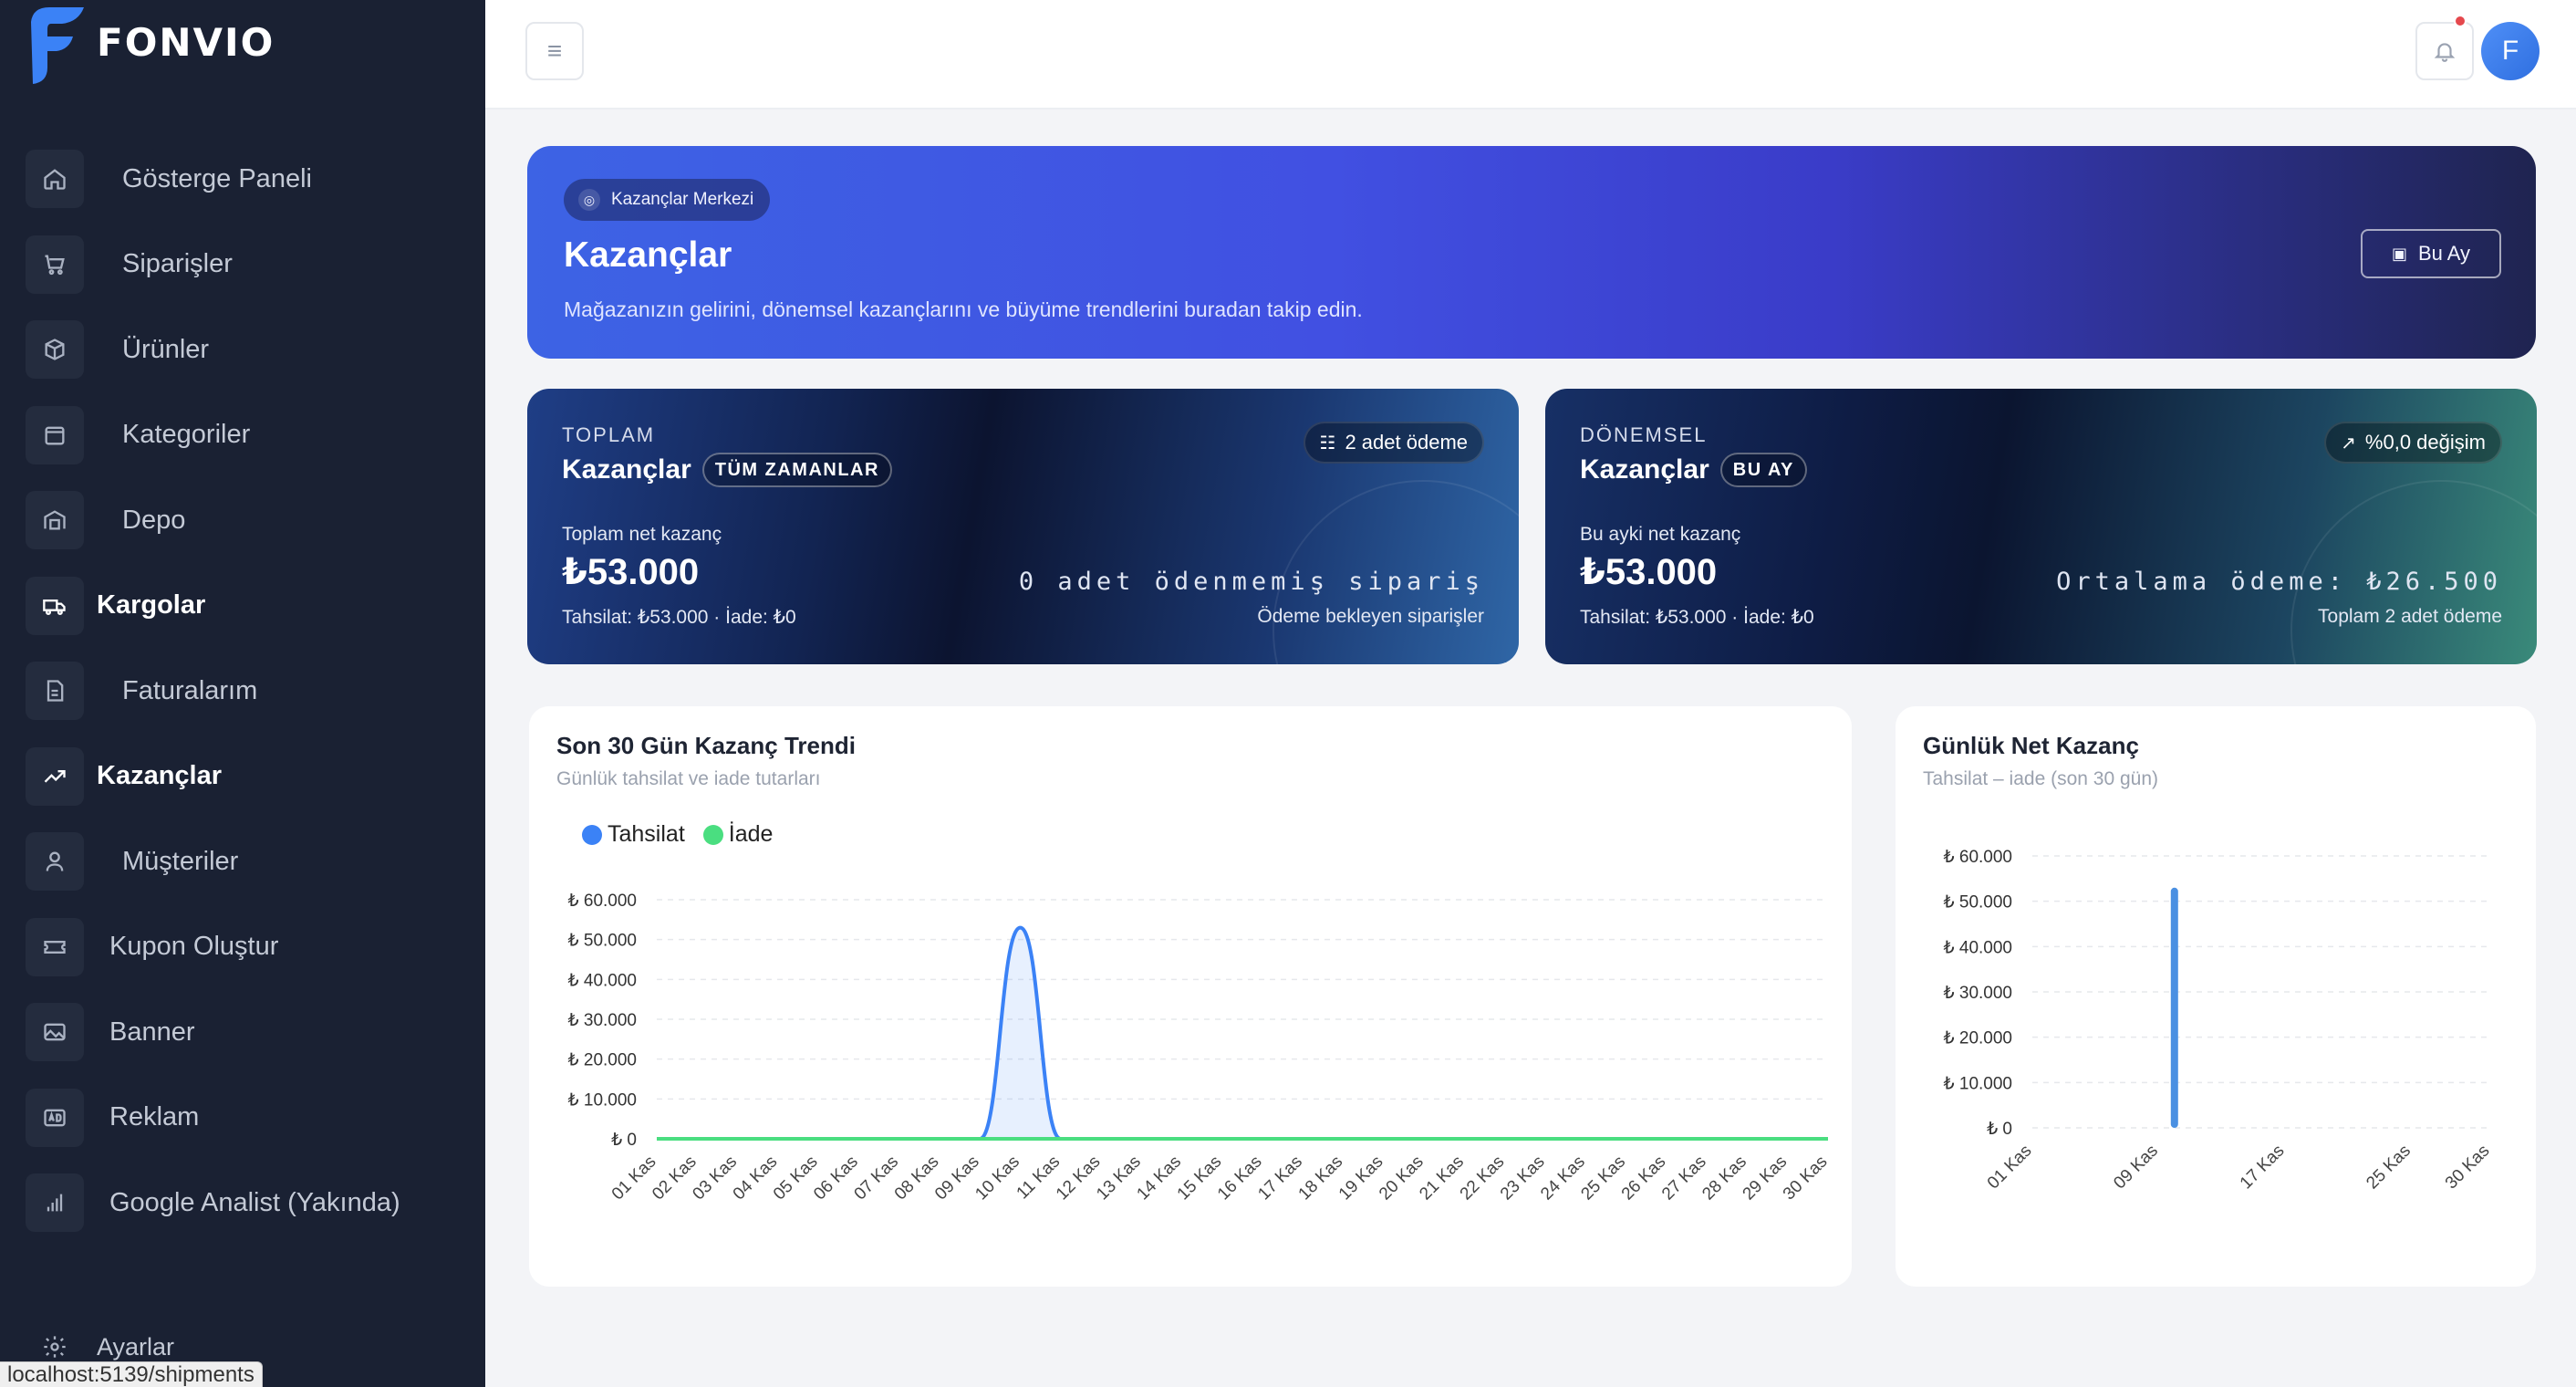  I want to click on x-tick-label: 02 Kas, so click(675, 1178).